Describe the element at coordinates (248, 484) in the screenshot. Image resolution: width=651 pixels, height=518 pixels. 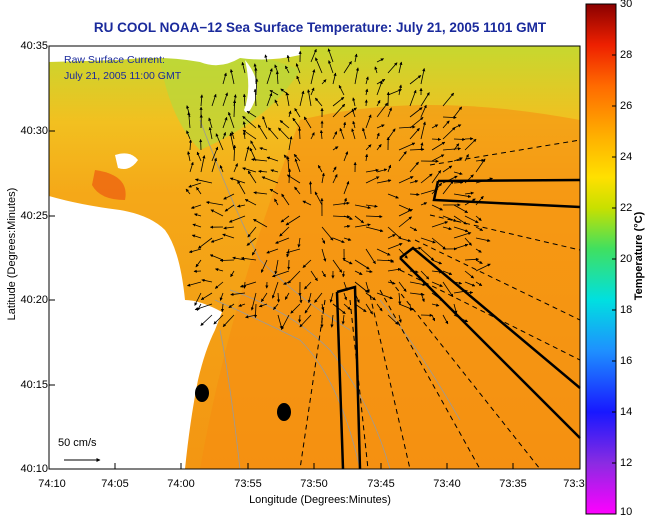
I see `lon-tick-label: 73:55` at that location.